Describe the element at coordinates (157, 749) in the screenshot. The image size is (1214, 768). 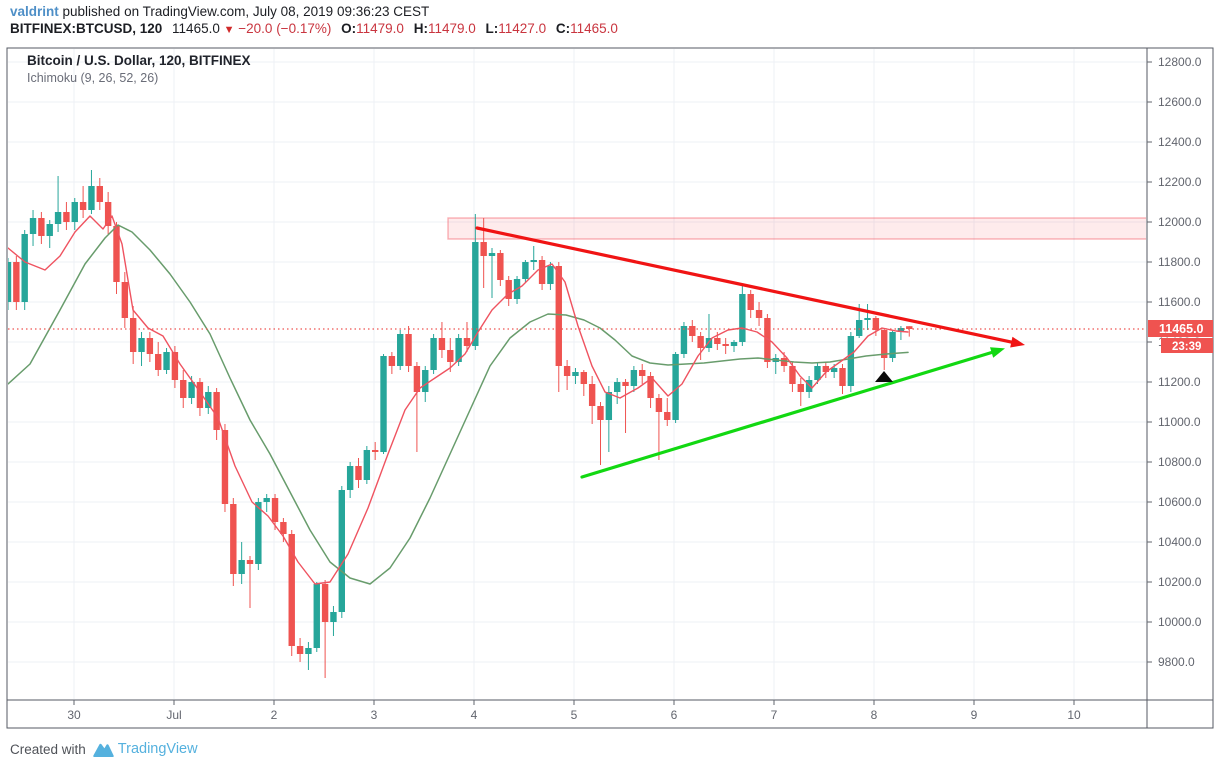
I see `tradingview-brand-link: TradingView` at that location.